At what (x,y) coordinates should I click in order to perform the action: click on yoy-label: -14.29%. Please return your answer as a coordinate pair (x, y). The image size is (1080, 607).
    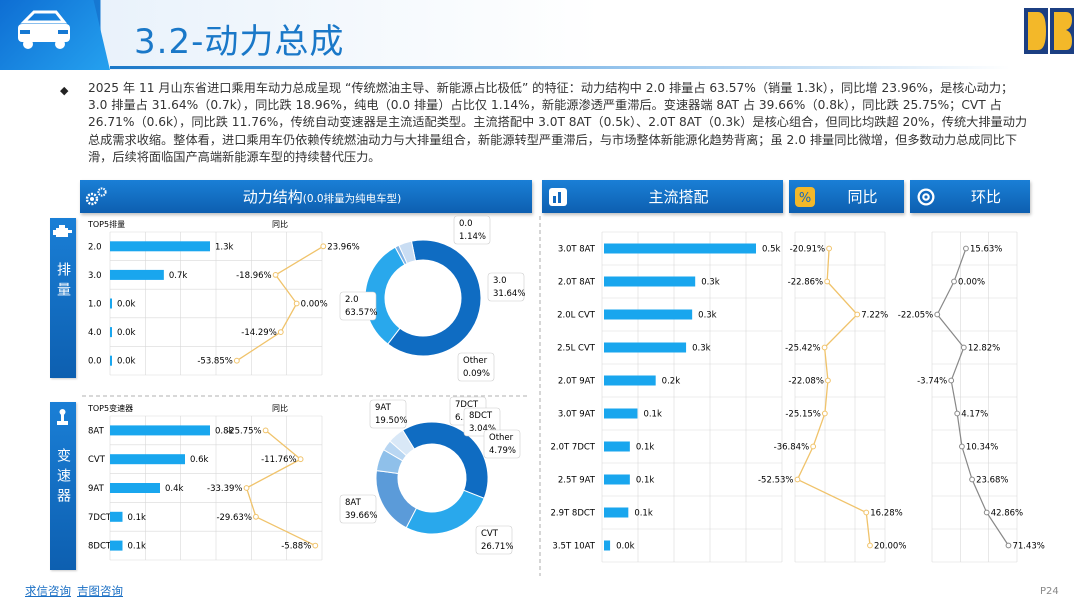
    Looking at the image, I should click on (258, 333).